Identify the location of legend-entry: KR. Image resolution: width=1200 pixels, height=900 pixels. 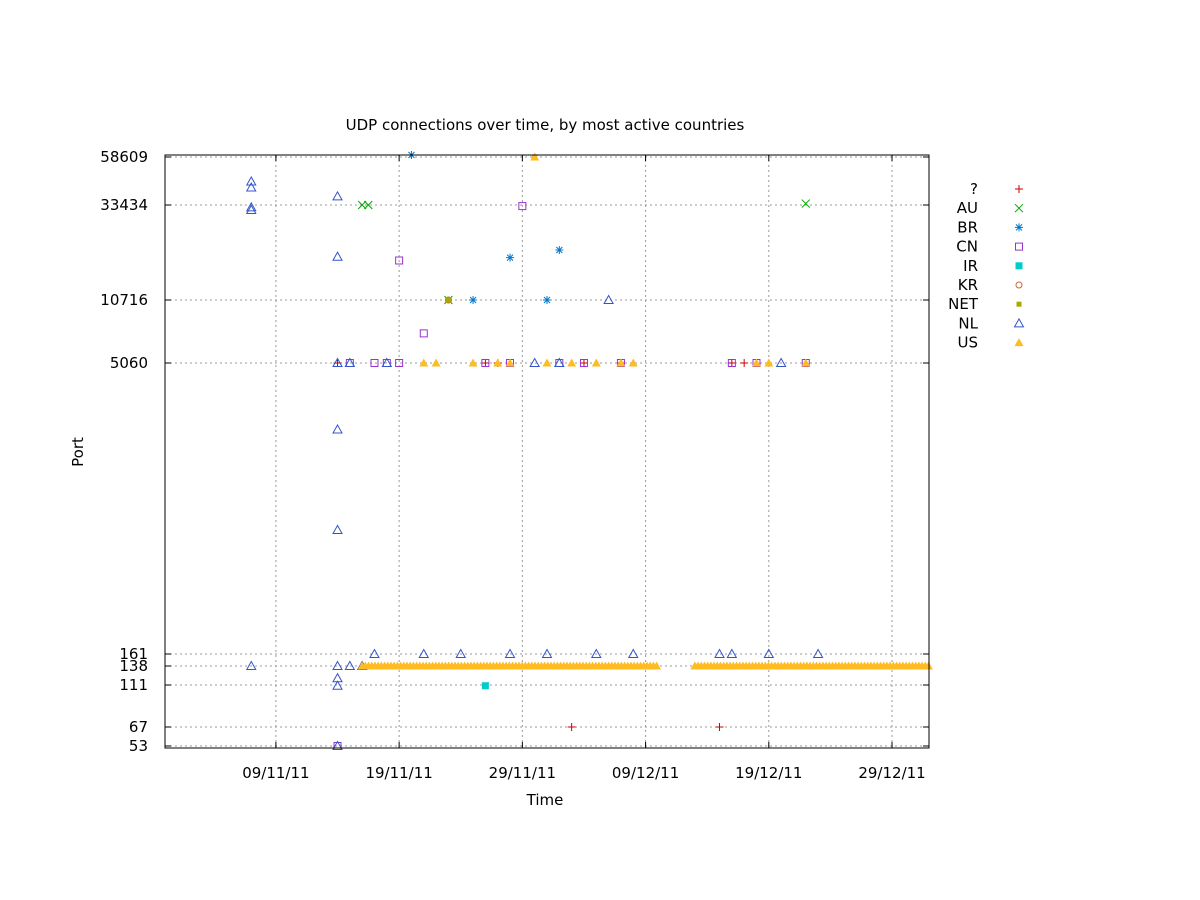
(990, 285).